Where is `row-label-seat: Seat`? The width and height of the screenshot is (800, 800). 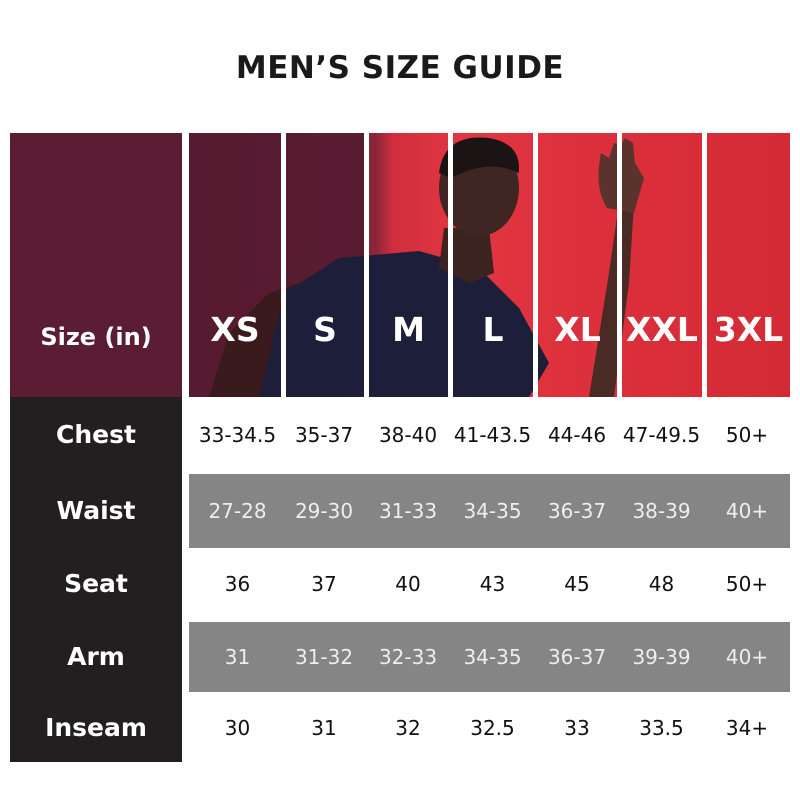
row-label-seat: Seat is located at coordinates (96, 583).